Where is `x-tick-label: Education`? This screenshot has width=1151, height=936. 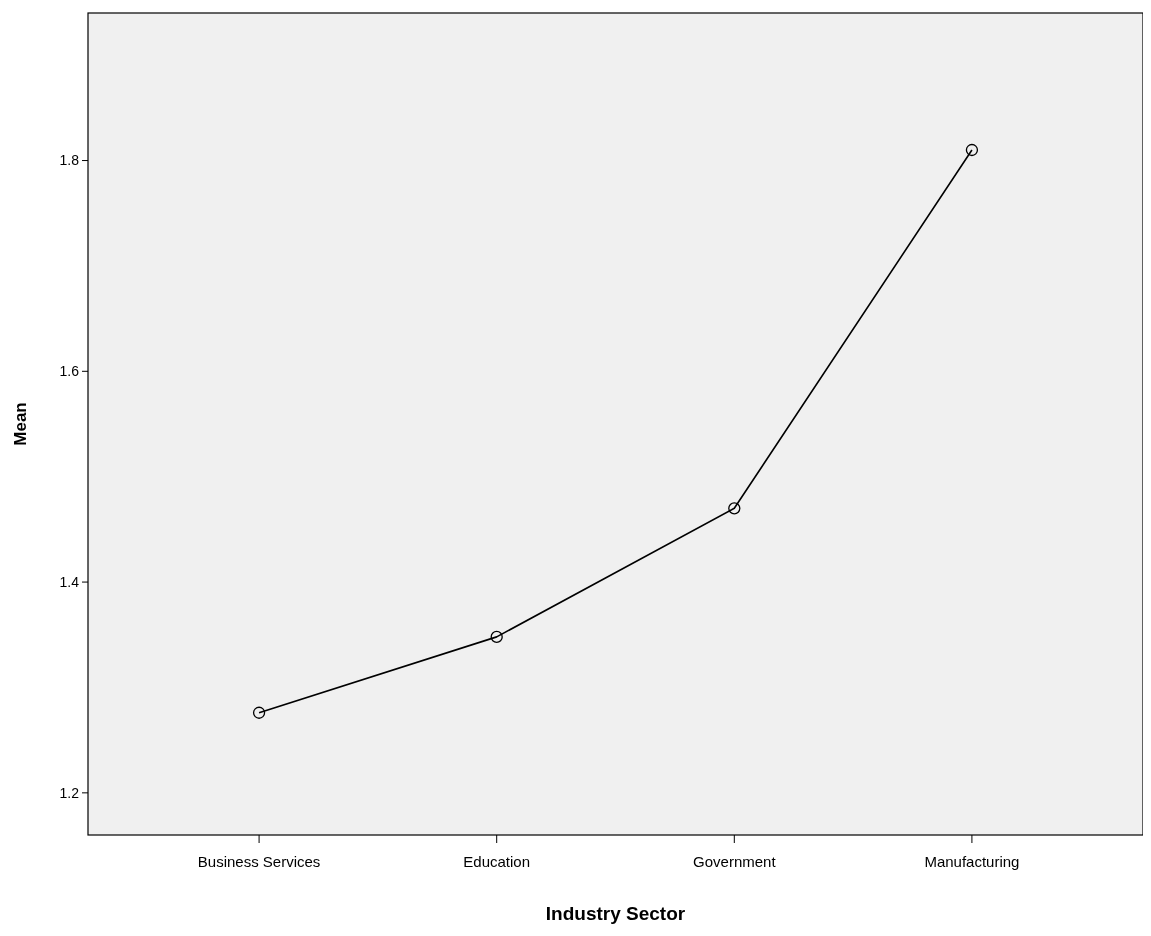 x-tick-label: Education is located at coordinates (497, 861).